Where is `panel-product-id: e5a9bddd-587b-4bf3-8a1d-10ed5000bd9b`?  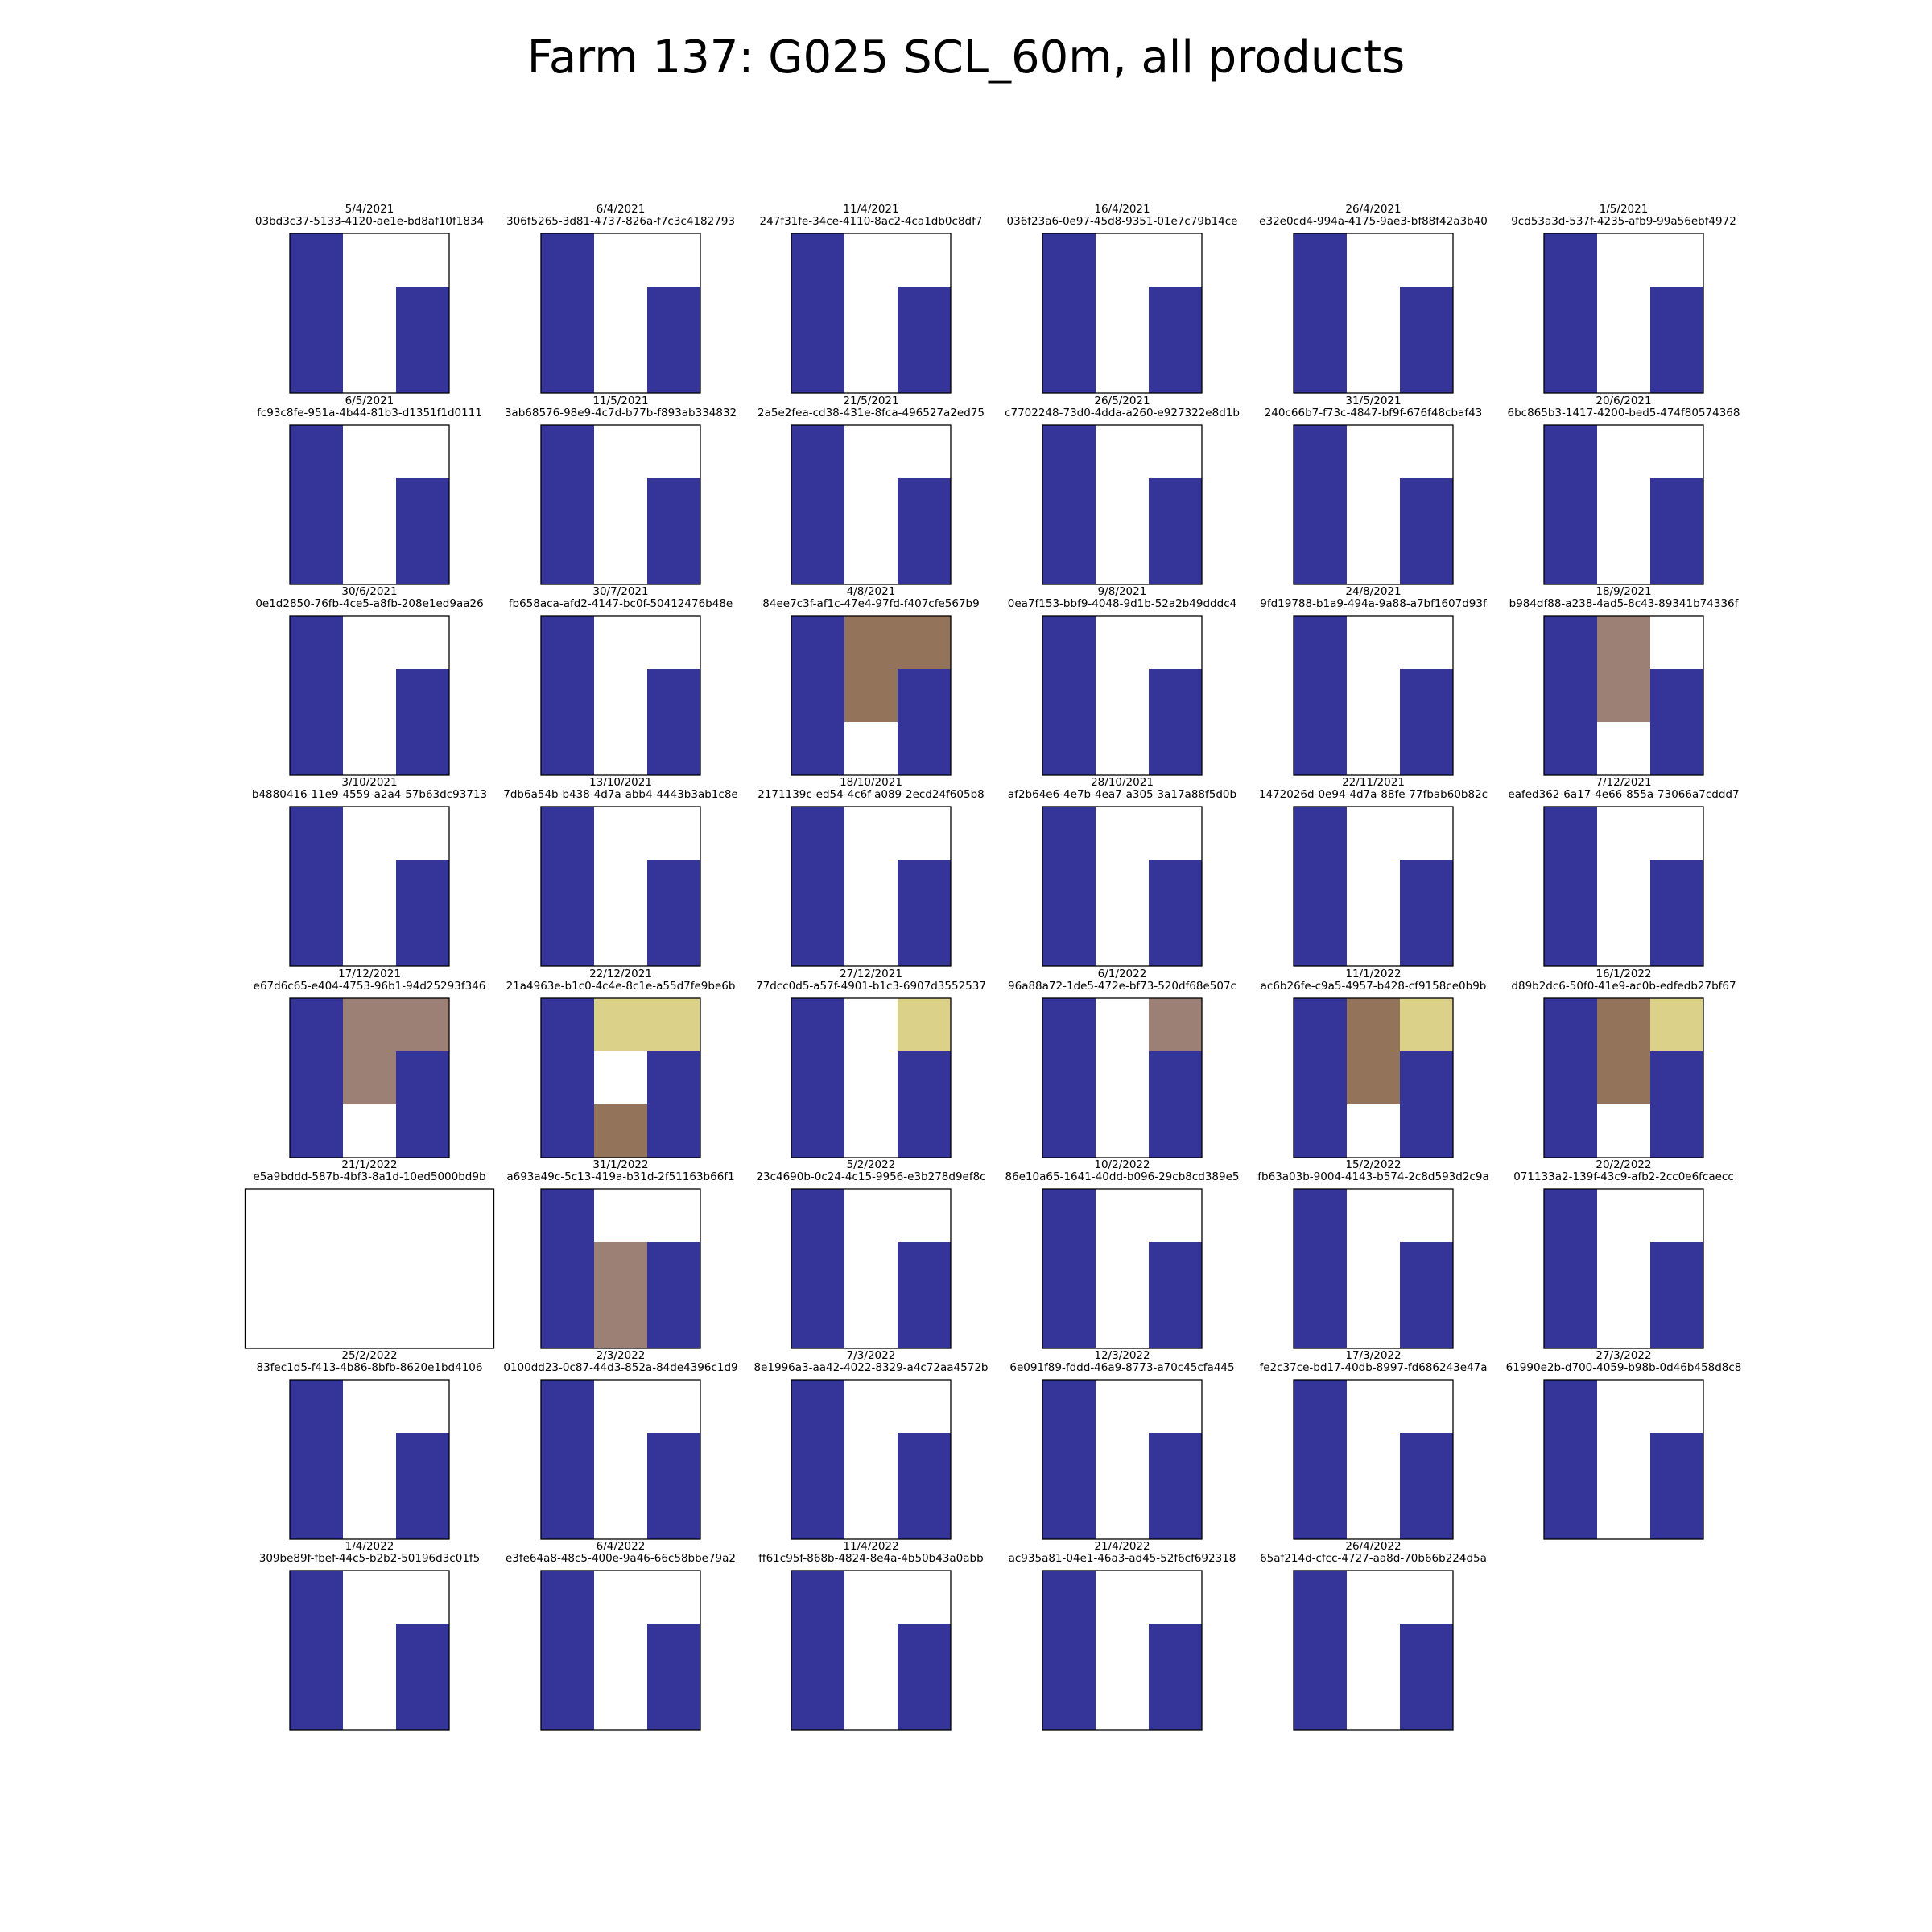
panel-product-id: e5a9bddd-587b-4bf3-8a1d-10ed5000bd9b is located at coordinates (369, 1176).